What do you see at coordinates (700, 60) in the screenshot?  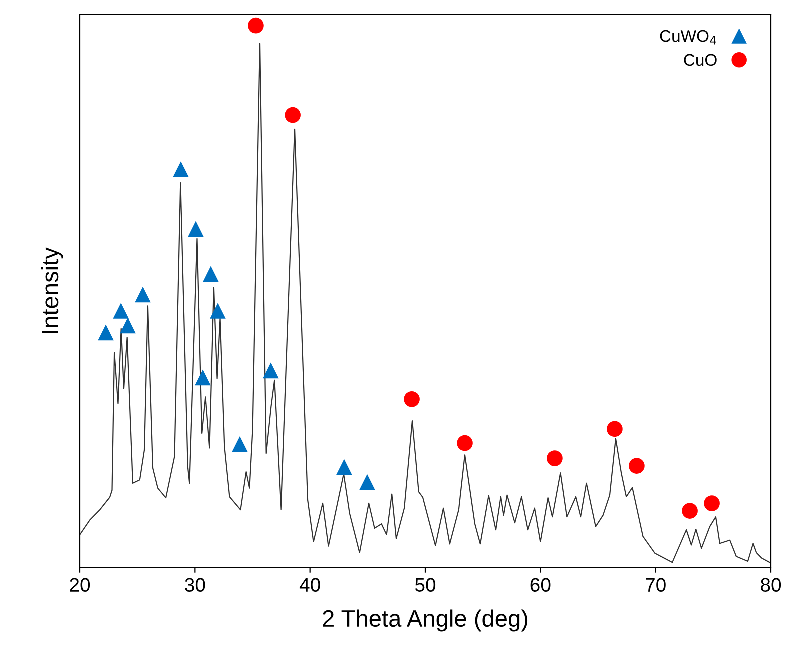 I see `legend-label: CuO` at bounding box center [700, 60].